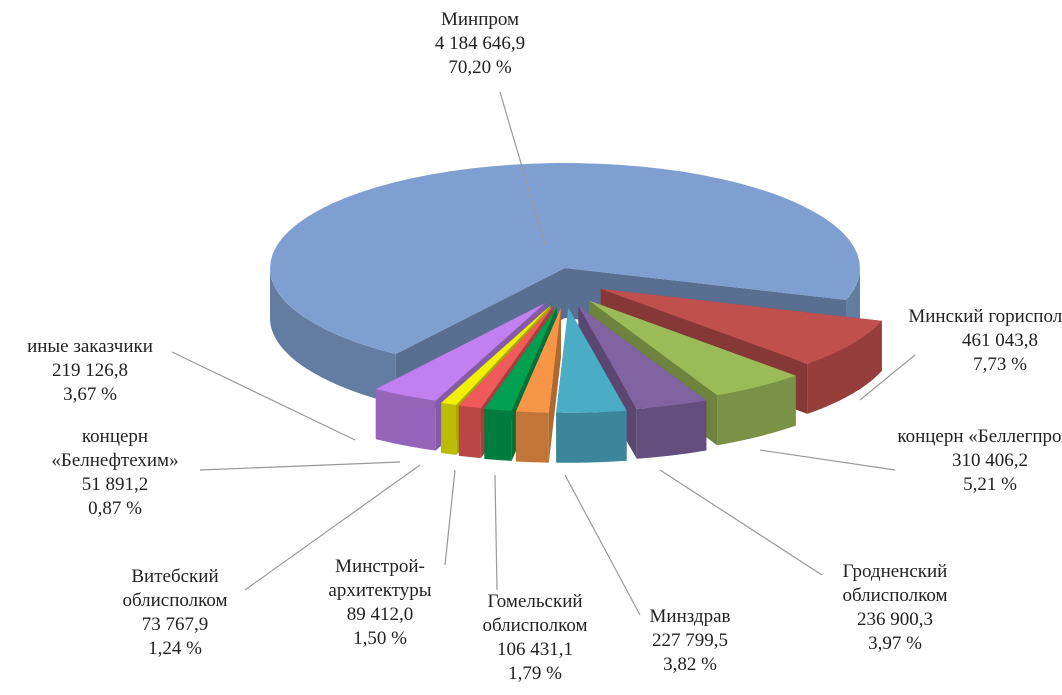 This screenshot has height=695, width=1062. Describe the element at coordinates (535, 638) in the screenshot. I see `data-label: Гомельский облисполком 106 431,1 1,79 %` at that location.